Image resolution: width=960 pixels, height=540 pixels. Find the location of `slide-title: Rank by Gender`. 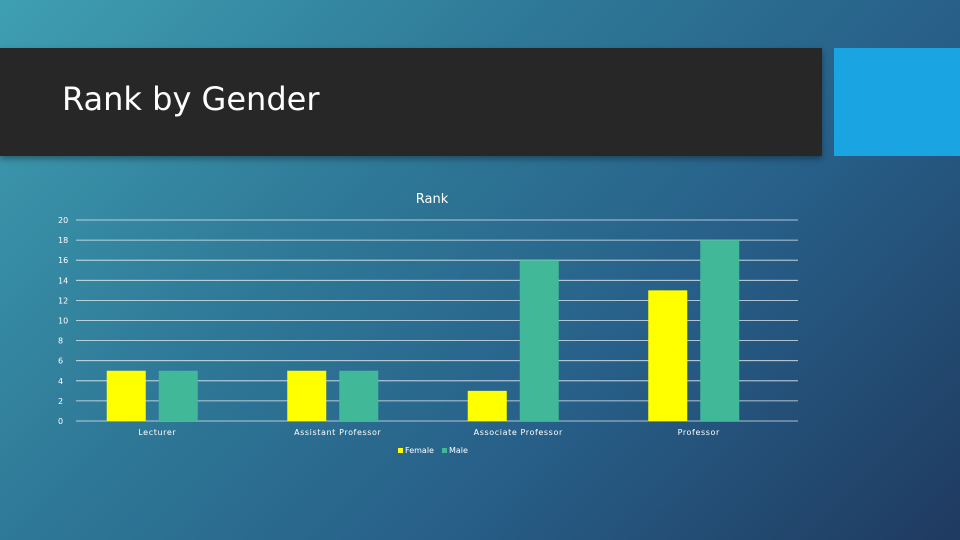

slide-title: Rank by Gender is located at coordinates (191, 99).